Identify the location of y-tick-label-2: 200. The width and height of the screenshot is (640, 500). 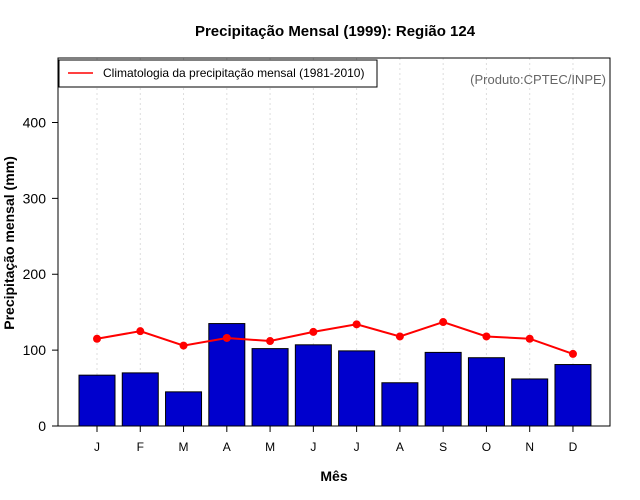
(35, 274).